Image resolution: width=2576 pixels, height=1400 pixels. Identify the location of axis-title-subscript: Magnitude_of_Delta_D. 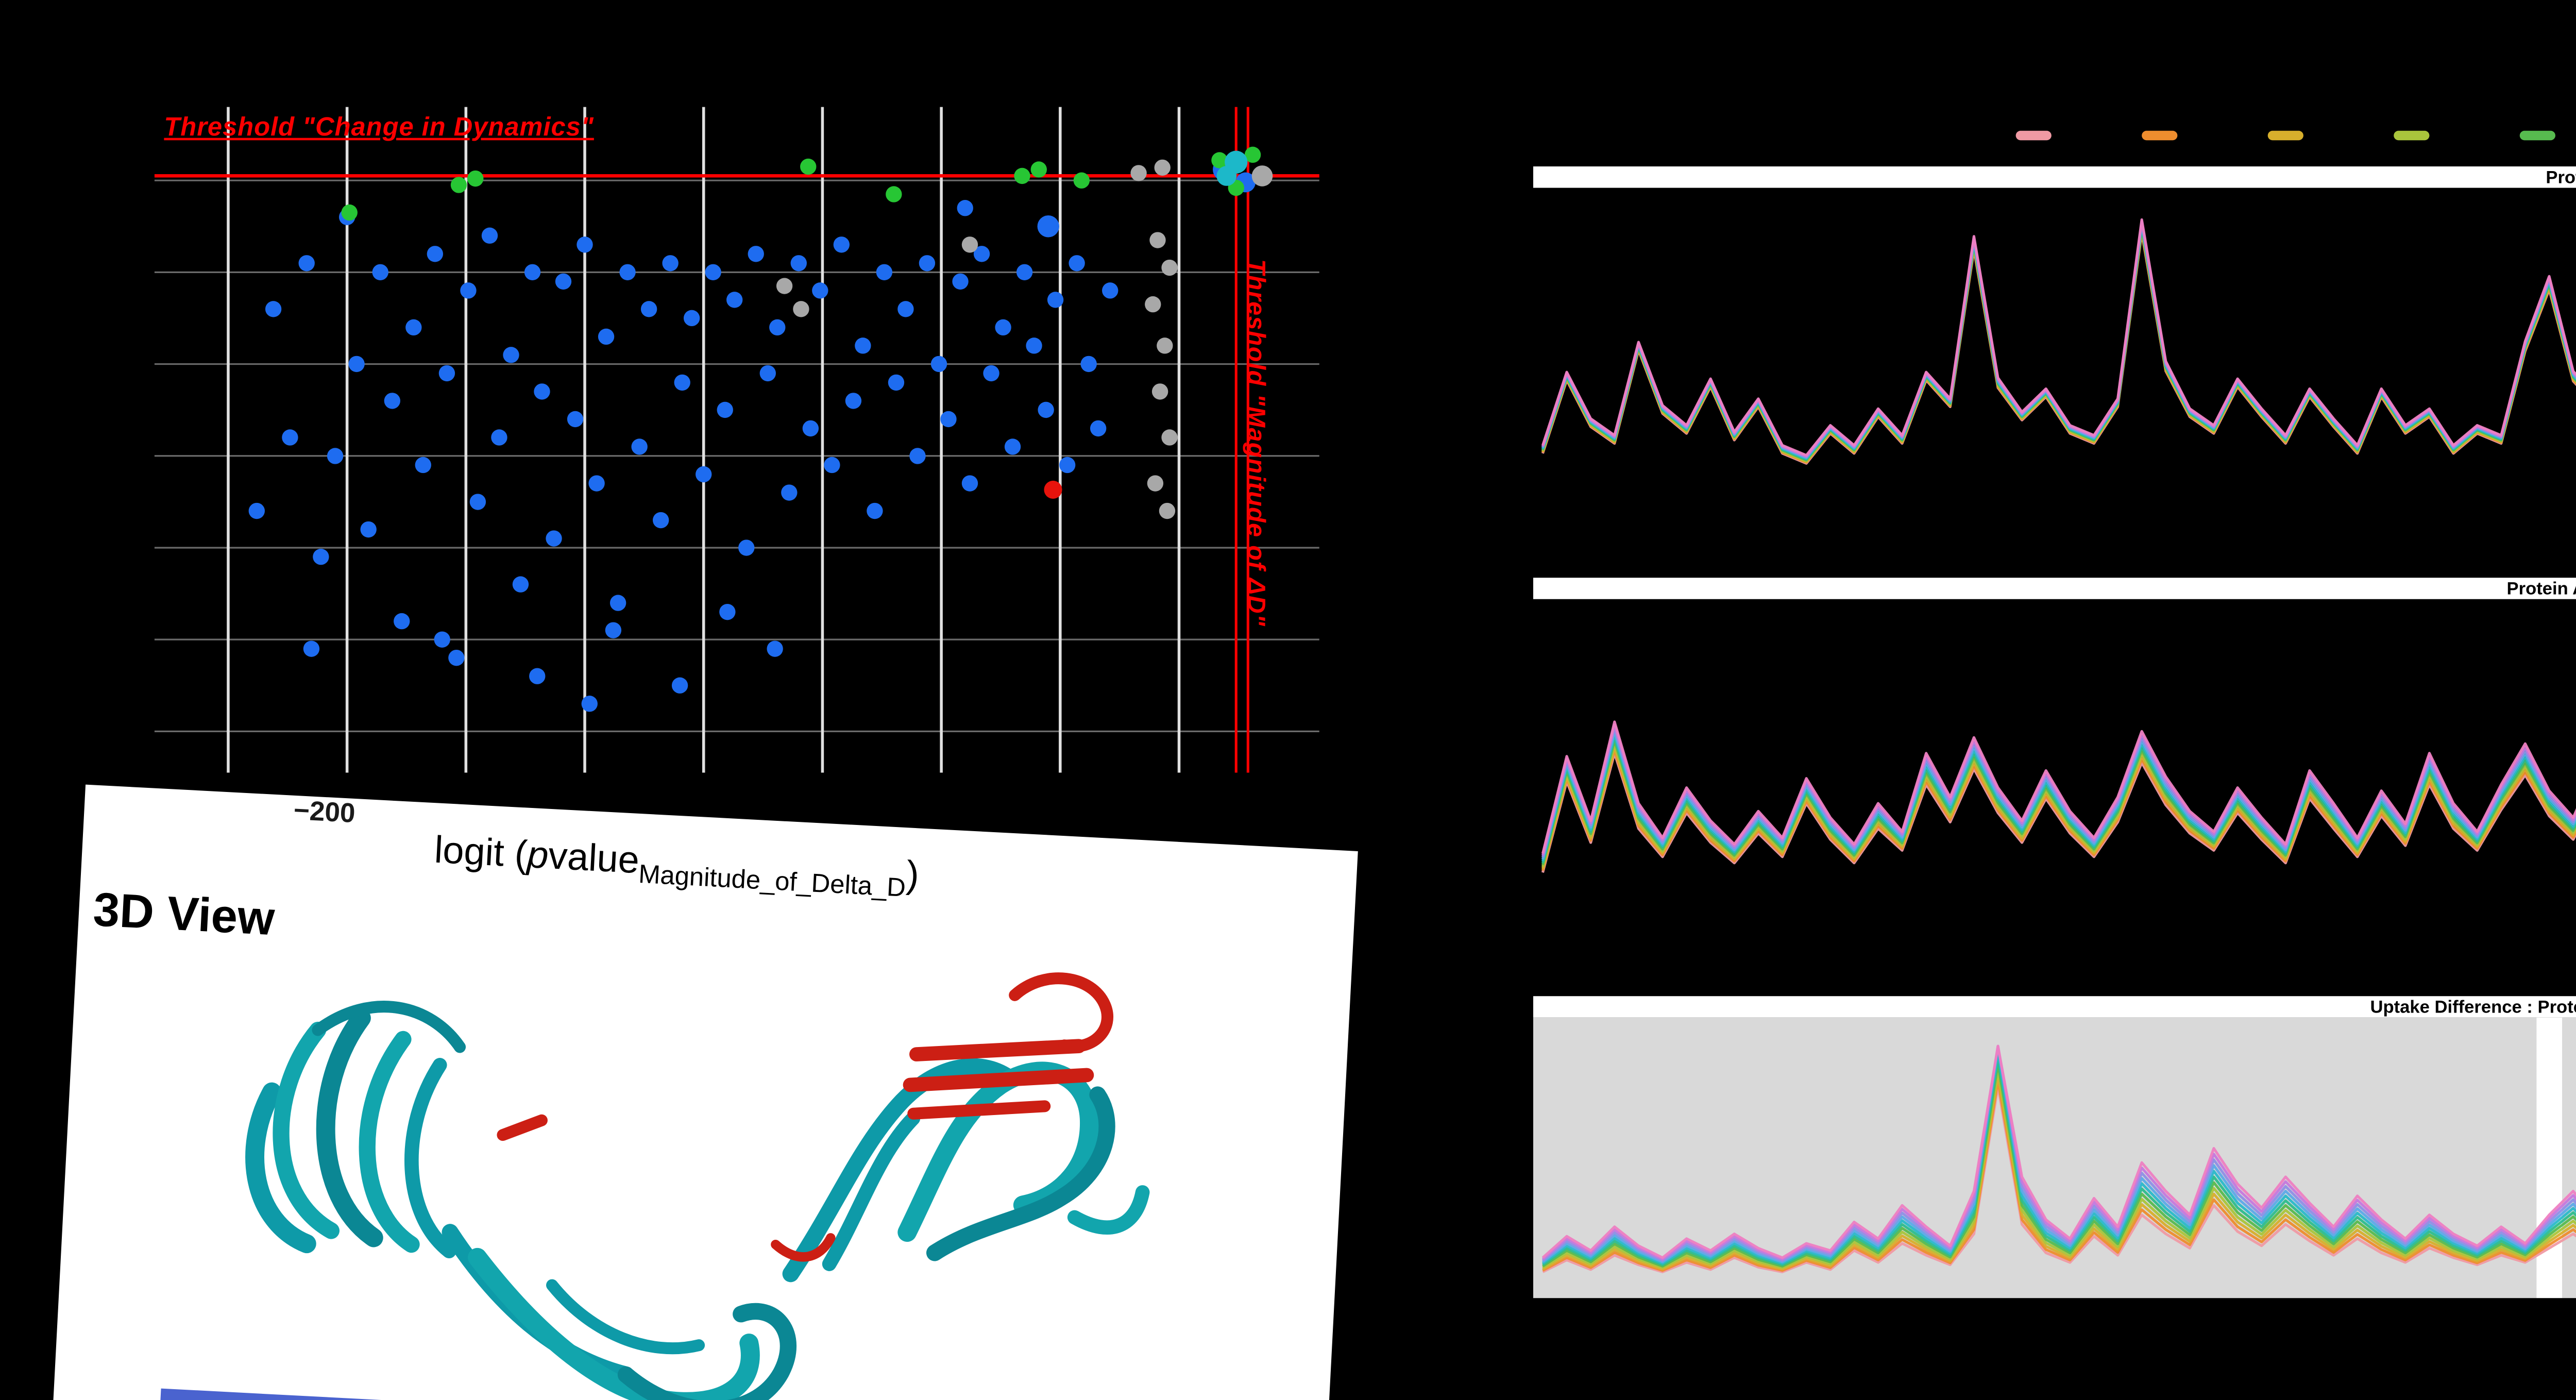
(772, 882).